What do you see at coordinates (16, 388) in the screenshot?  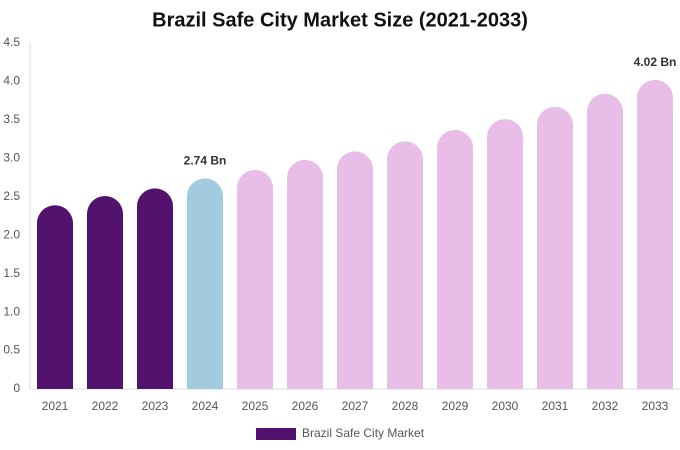 I see `y-tick-label: 0` at bounding box center [16, 388].